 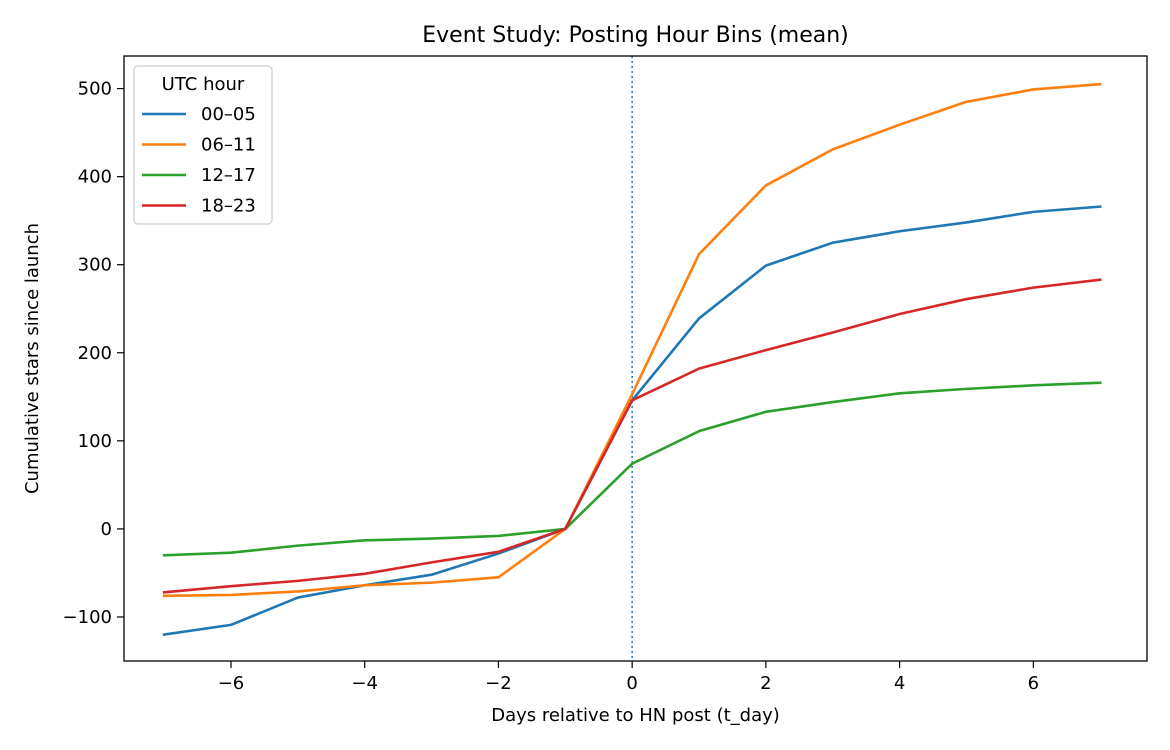 I want to click on x-axis-label: Days relative to HN post (t_day), so click(x=635, y=715).